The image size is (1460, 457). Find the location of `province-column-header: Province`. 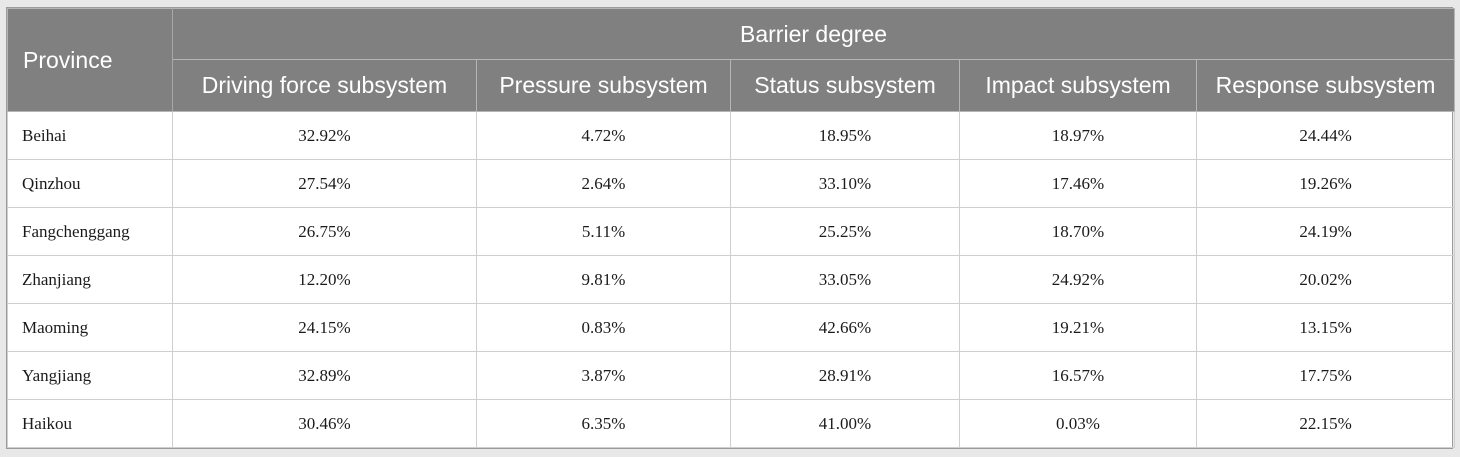

province-column-header: Province is located at coordinates (90, 60).